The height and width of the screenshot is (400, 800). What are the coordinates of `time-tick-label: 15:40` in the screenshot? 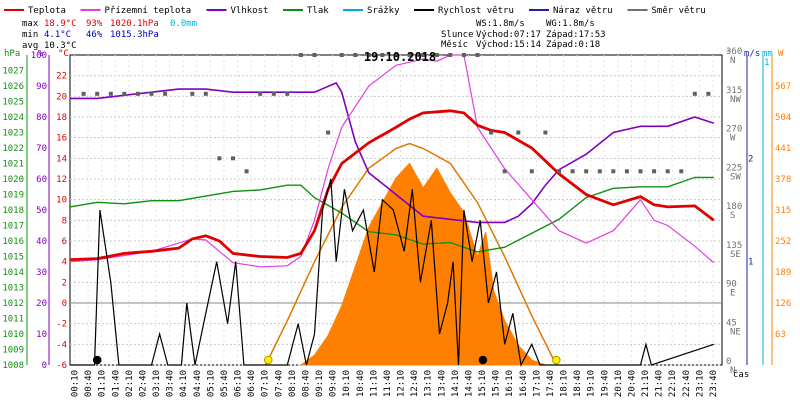 It's located at (497, 383).